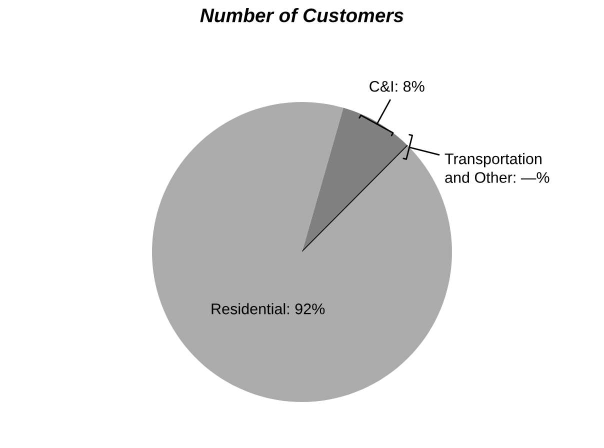 This screenshot has width=604, height=448. What do you see at coordinates (268, 308) in the screenshot?
I see `slice-label: Residential: 92%` at bounding box center [268, 308].